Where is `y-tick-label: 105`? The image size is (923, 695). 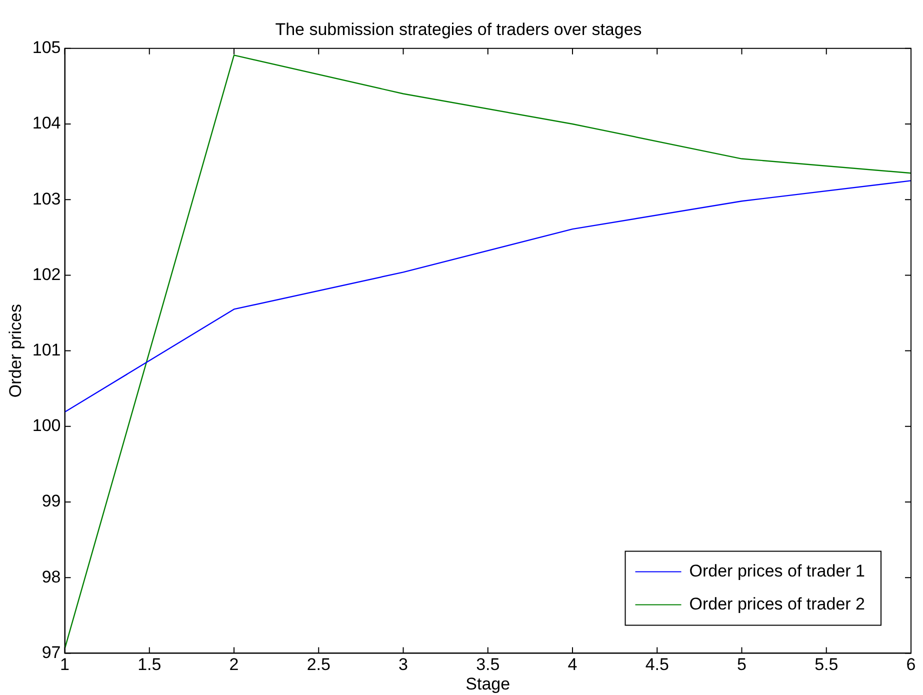
y-tick-label: 105 is located at coordinates (46, 48).